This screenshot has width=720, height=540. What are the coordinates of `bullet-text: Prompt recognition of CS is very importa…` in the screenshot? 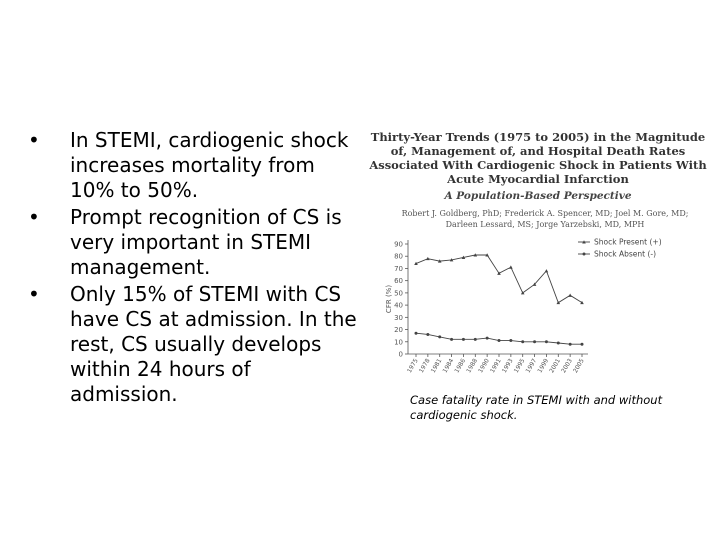 It's located at (206, 242).